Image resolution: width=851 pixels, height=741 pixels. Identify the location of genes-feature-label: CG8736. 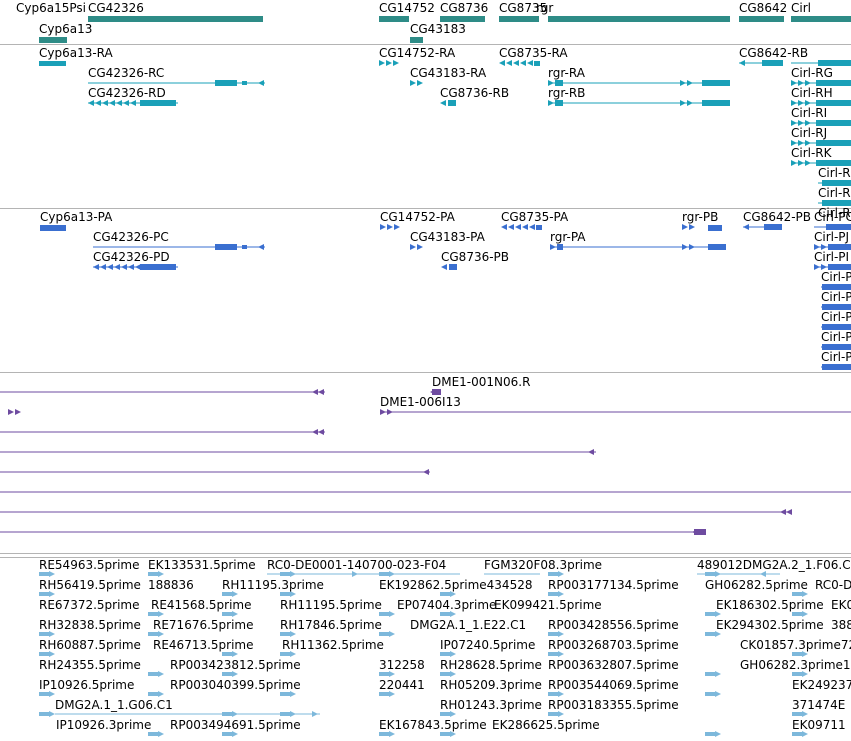
(464, 8).